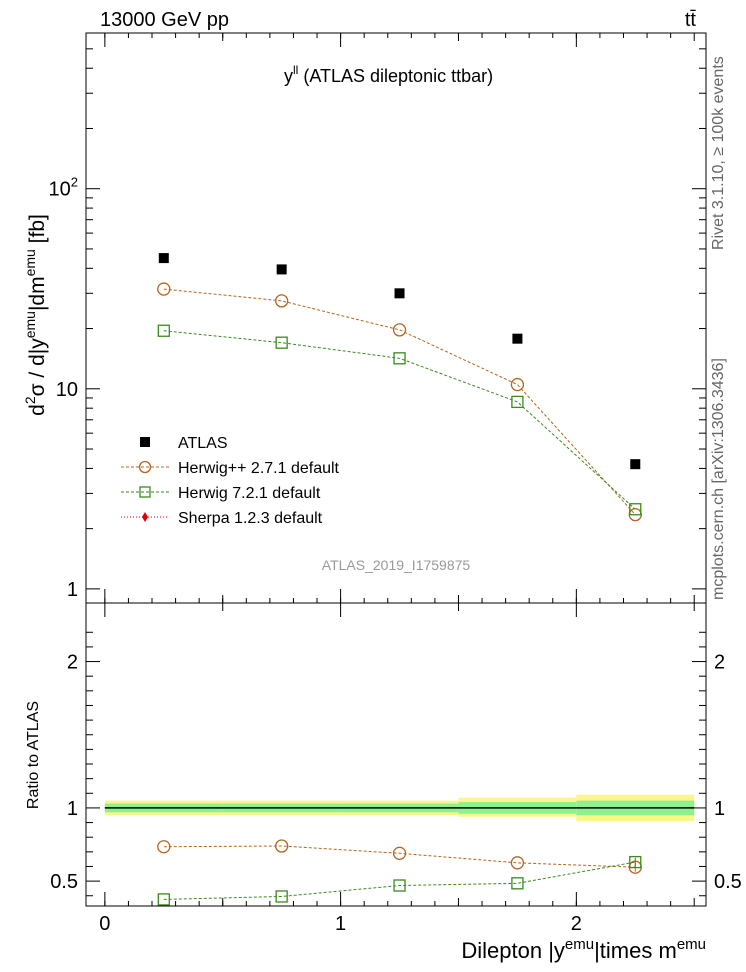 The image size is (746, 972). I want to click on svg-text:mcplots.cern.ch [arXiv:1306.34: mcplots.cern.ch [arXiv:1306.3436], so click(718, 479).